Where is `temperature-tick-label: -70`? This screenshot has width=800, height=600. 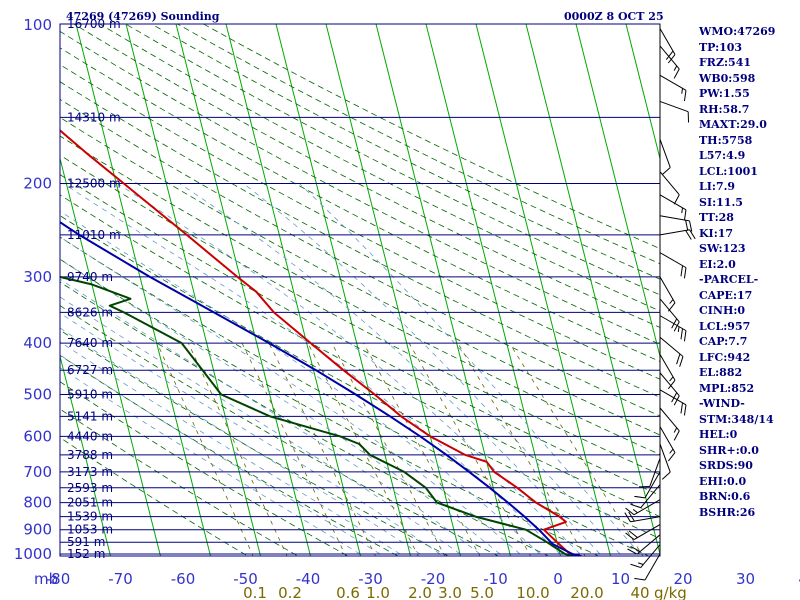
temperature-tick-label: -70 is located at coordinates (120, 579).